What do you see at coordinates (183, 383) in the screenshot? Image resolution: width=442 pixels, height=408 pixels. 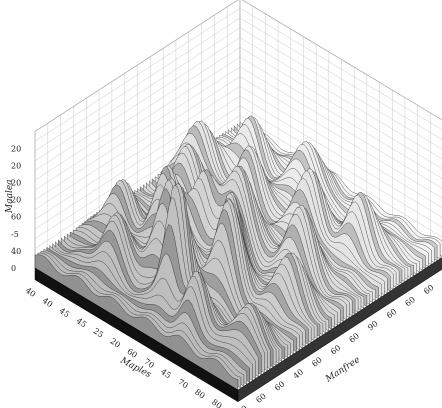 I see `x-tick-label: 70` at bounding box center [183, 383].